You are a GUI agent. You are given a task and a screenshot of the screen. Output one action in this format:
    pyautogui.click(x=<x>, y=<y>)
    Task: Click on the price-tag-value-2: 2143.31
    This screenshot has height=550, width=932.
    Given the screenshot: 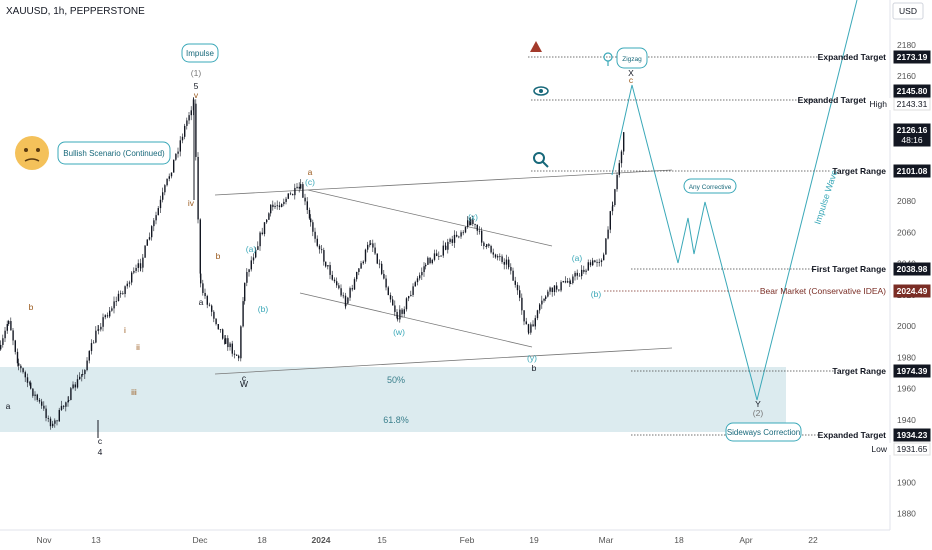 What is the action you would take?
    pyautogui.click(x=912, y=104)
    